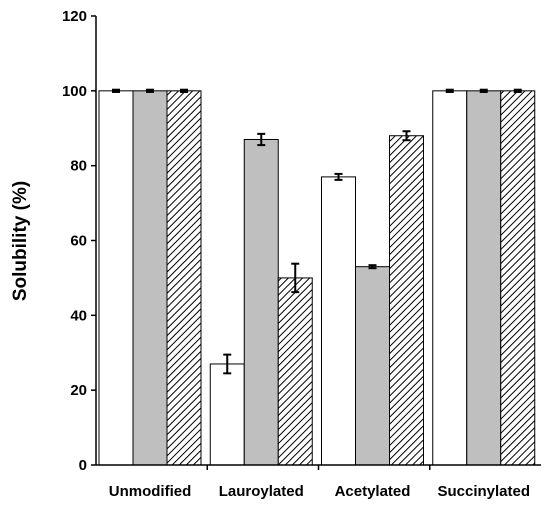 This screenshot has width=550, height=508. I want to click on error-bar-lauroylated-hatched, so click(295, 278).